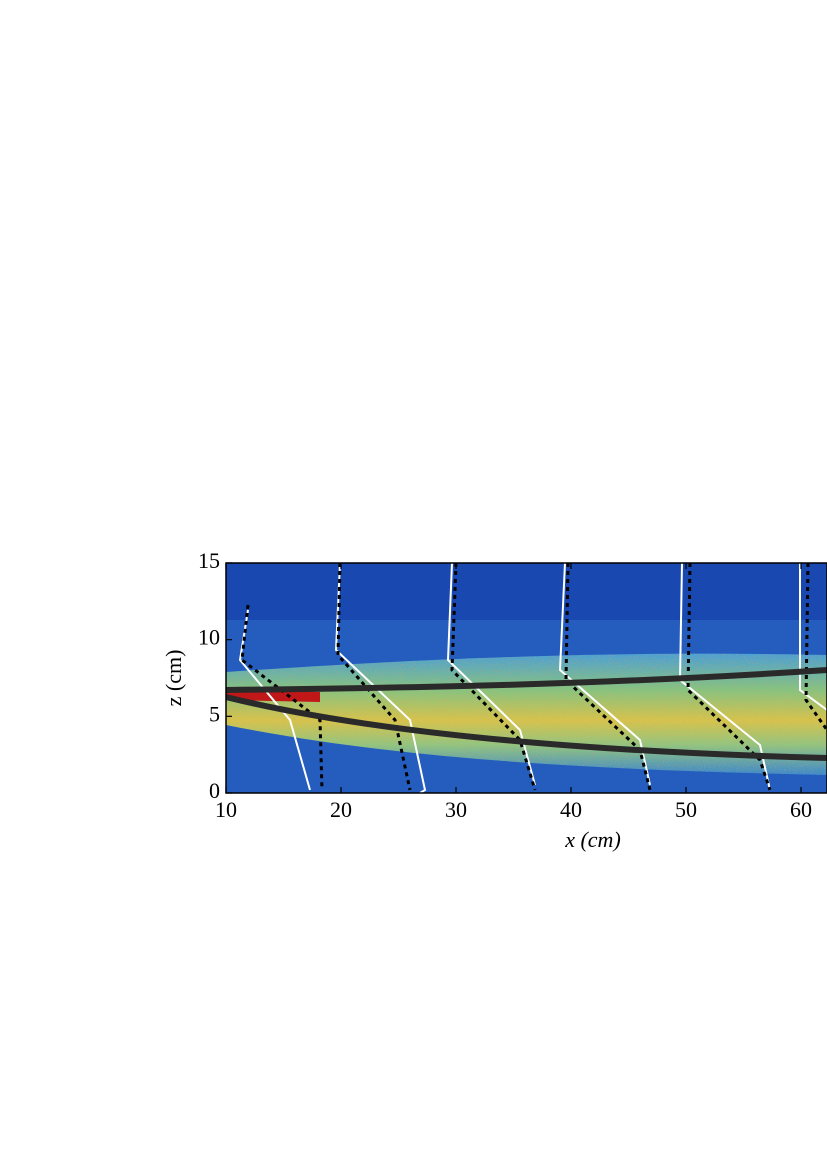 This screenshot has width=827, height=1168. What do you see at coordinates (571, 809) in the screenshot?
I see `x-tick-label: 40` at bounding box center [571, 809].